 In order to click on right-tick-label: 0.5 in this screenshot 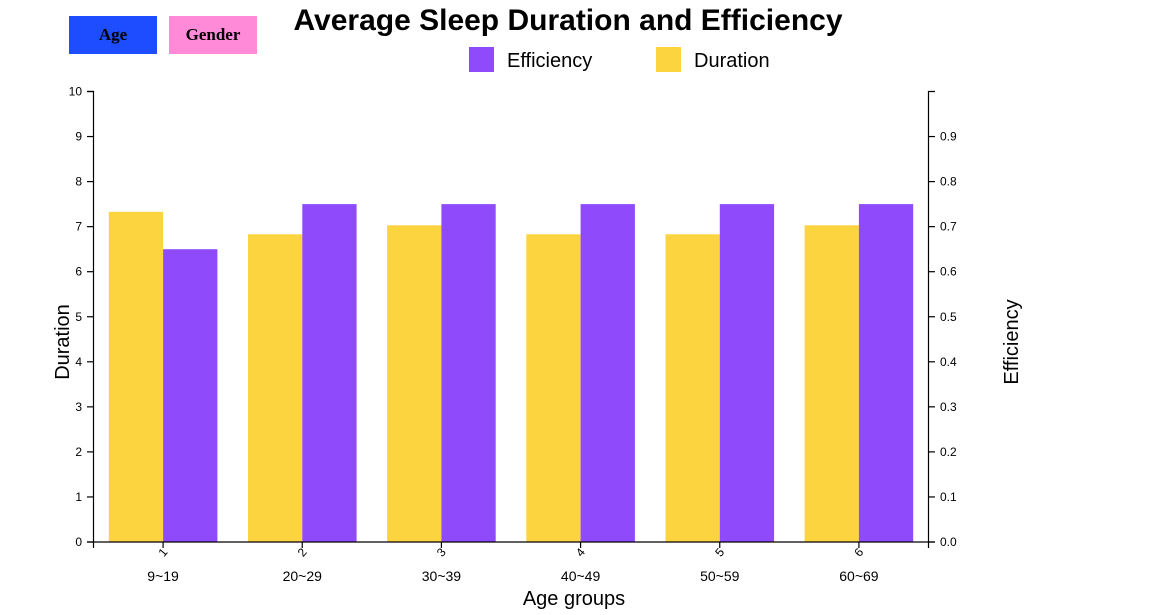, I will do `click(948, 317)`.